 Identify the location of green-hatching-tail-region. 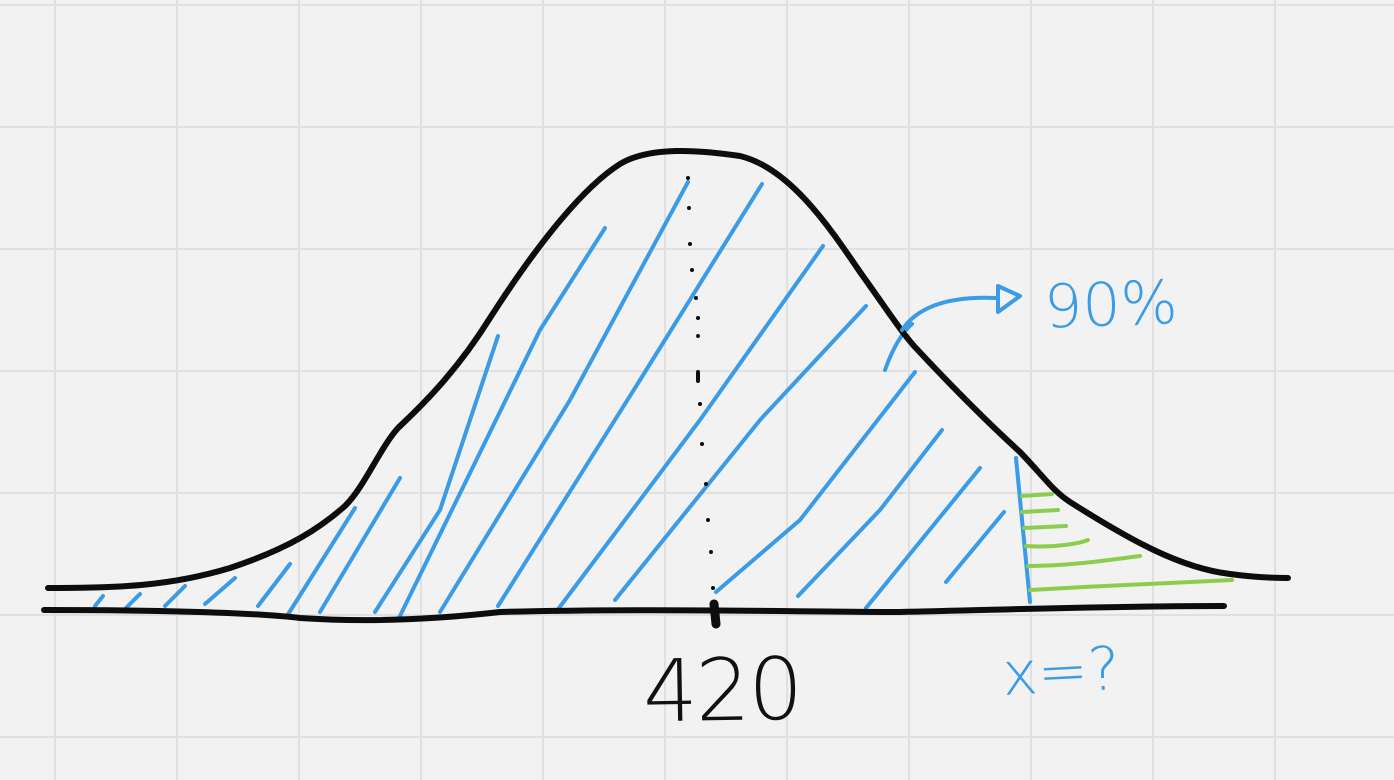
(1127, 542).